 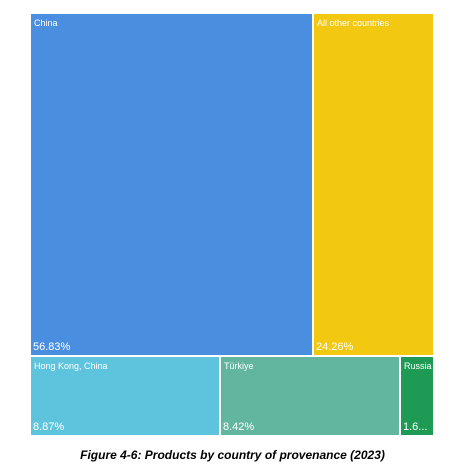 I want to click on tile-value-t-rkiye: 8.42%, so click(x=239, y=427).